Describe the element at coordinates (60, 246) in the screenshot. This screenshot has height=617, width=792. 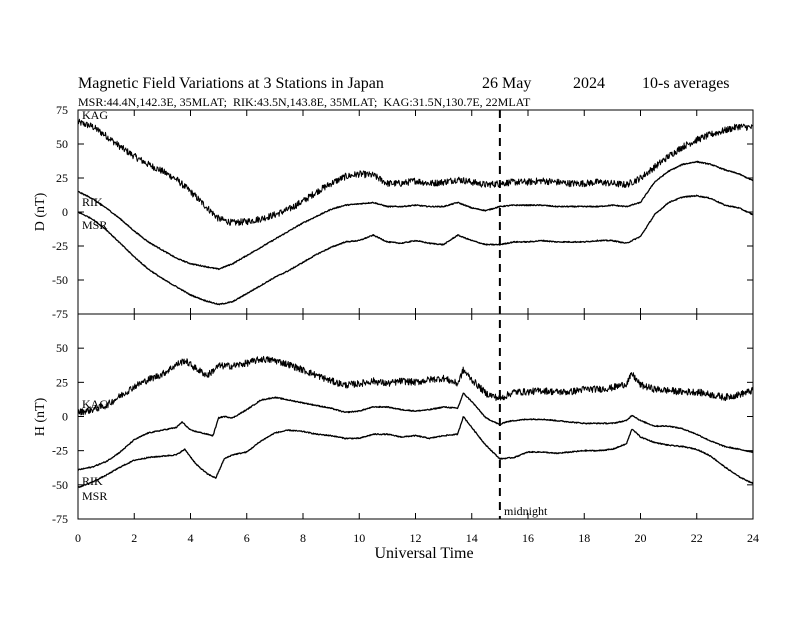
I see `panel-d-ytick-label: -25` at that location.